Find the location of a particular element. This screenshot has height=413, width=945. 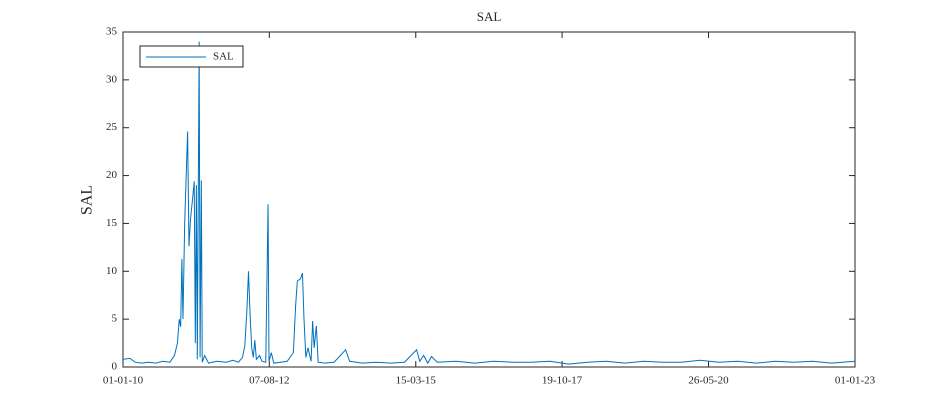

y-tick-label: 5 is located at coordinates (115, 319).